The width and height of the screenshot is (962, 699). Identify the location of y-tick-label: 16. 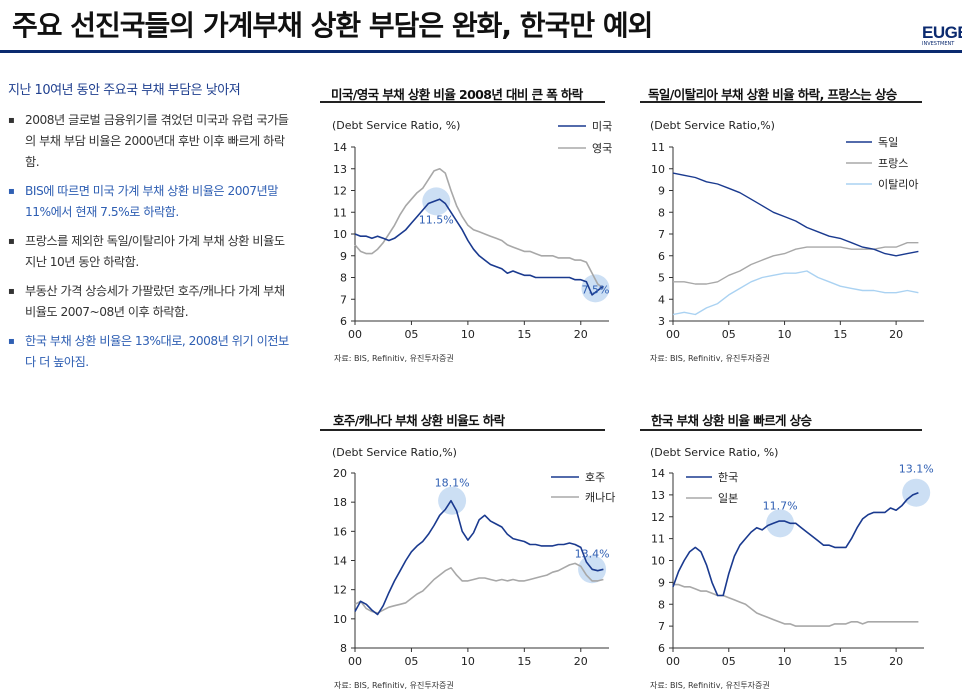
(340, 531).